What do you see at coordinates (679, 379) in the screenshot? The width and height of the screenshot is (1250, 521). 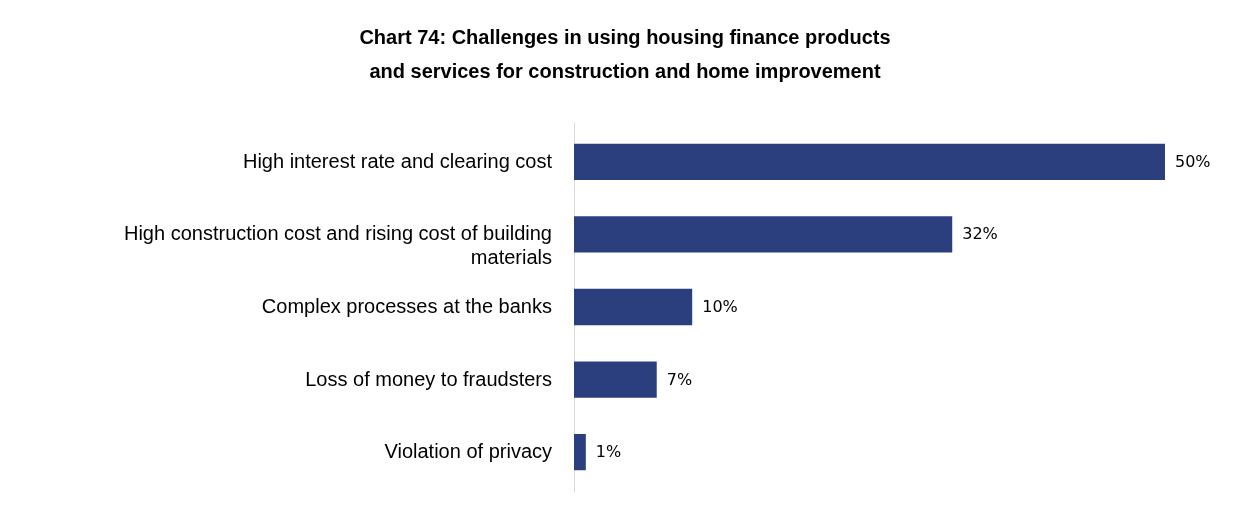 I see `data-label: 7%` at bounding box center [679, 379].